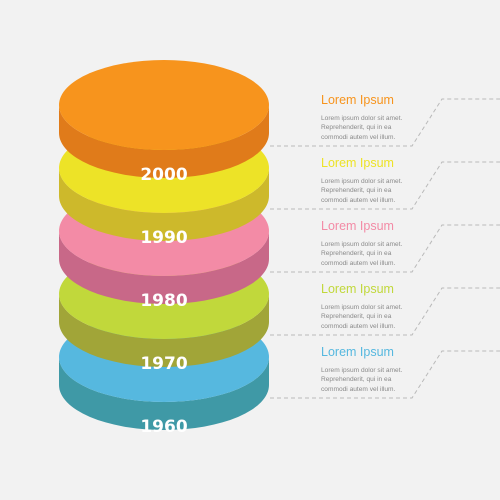 This screenshot has height=500, width=500. I want to click on layer-2000: 2000, so click(164, 122).